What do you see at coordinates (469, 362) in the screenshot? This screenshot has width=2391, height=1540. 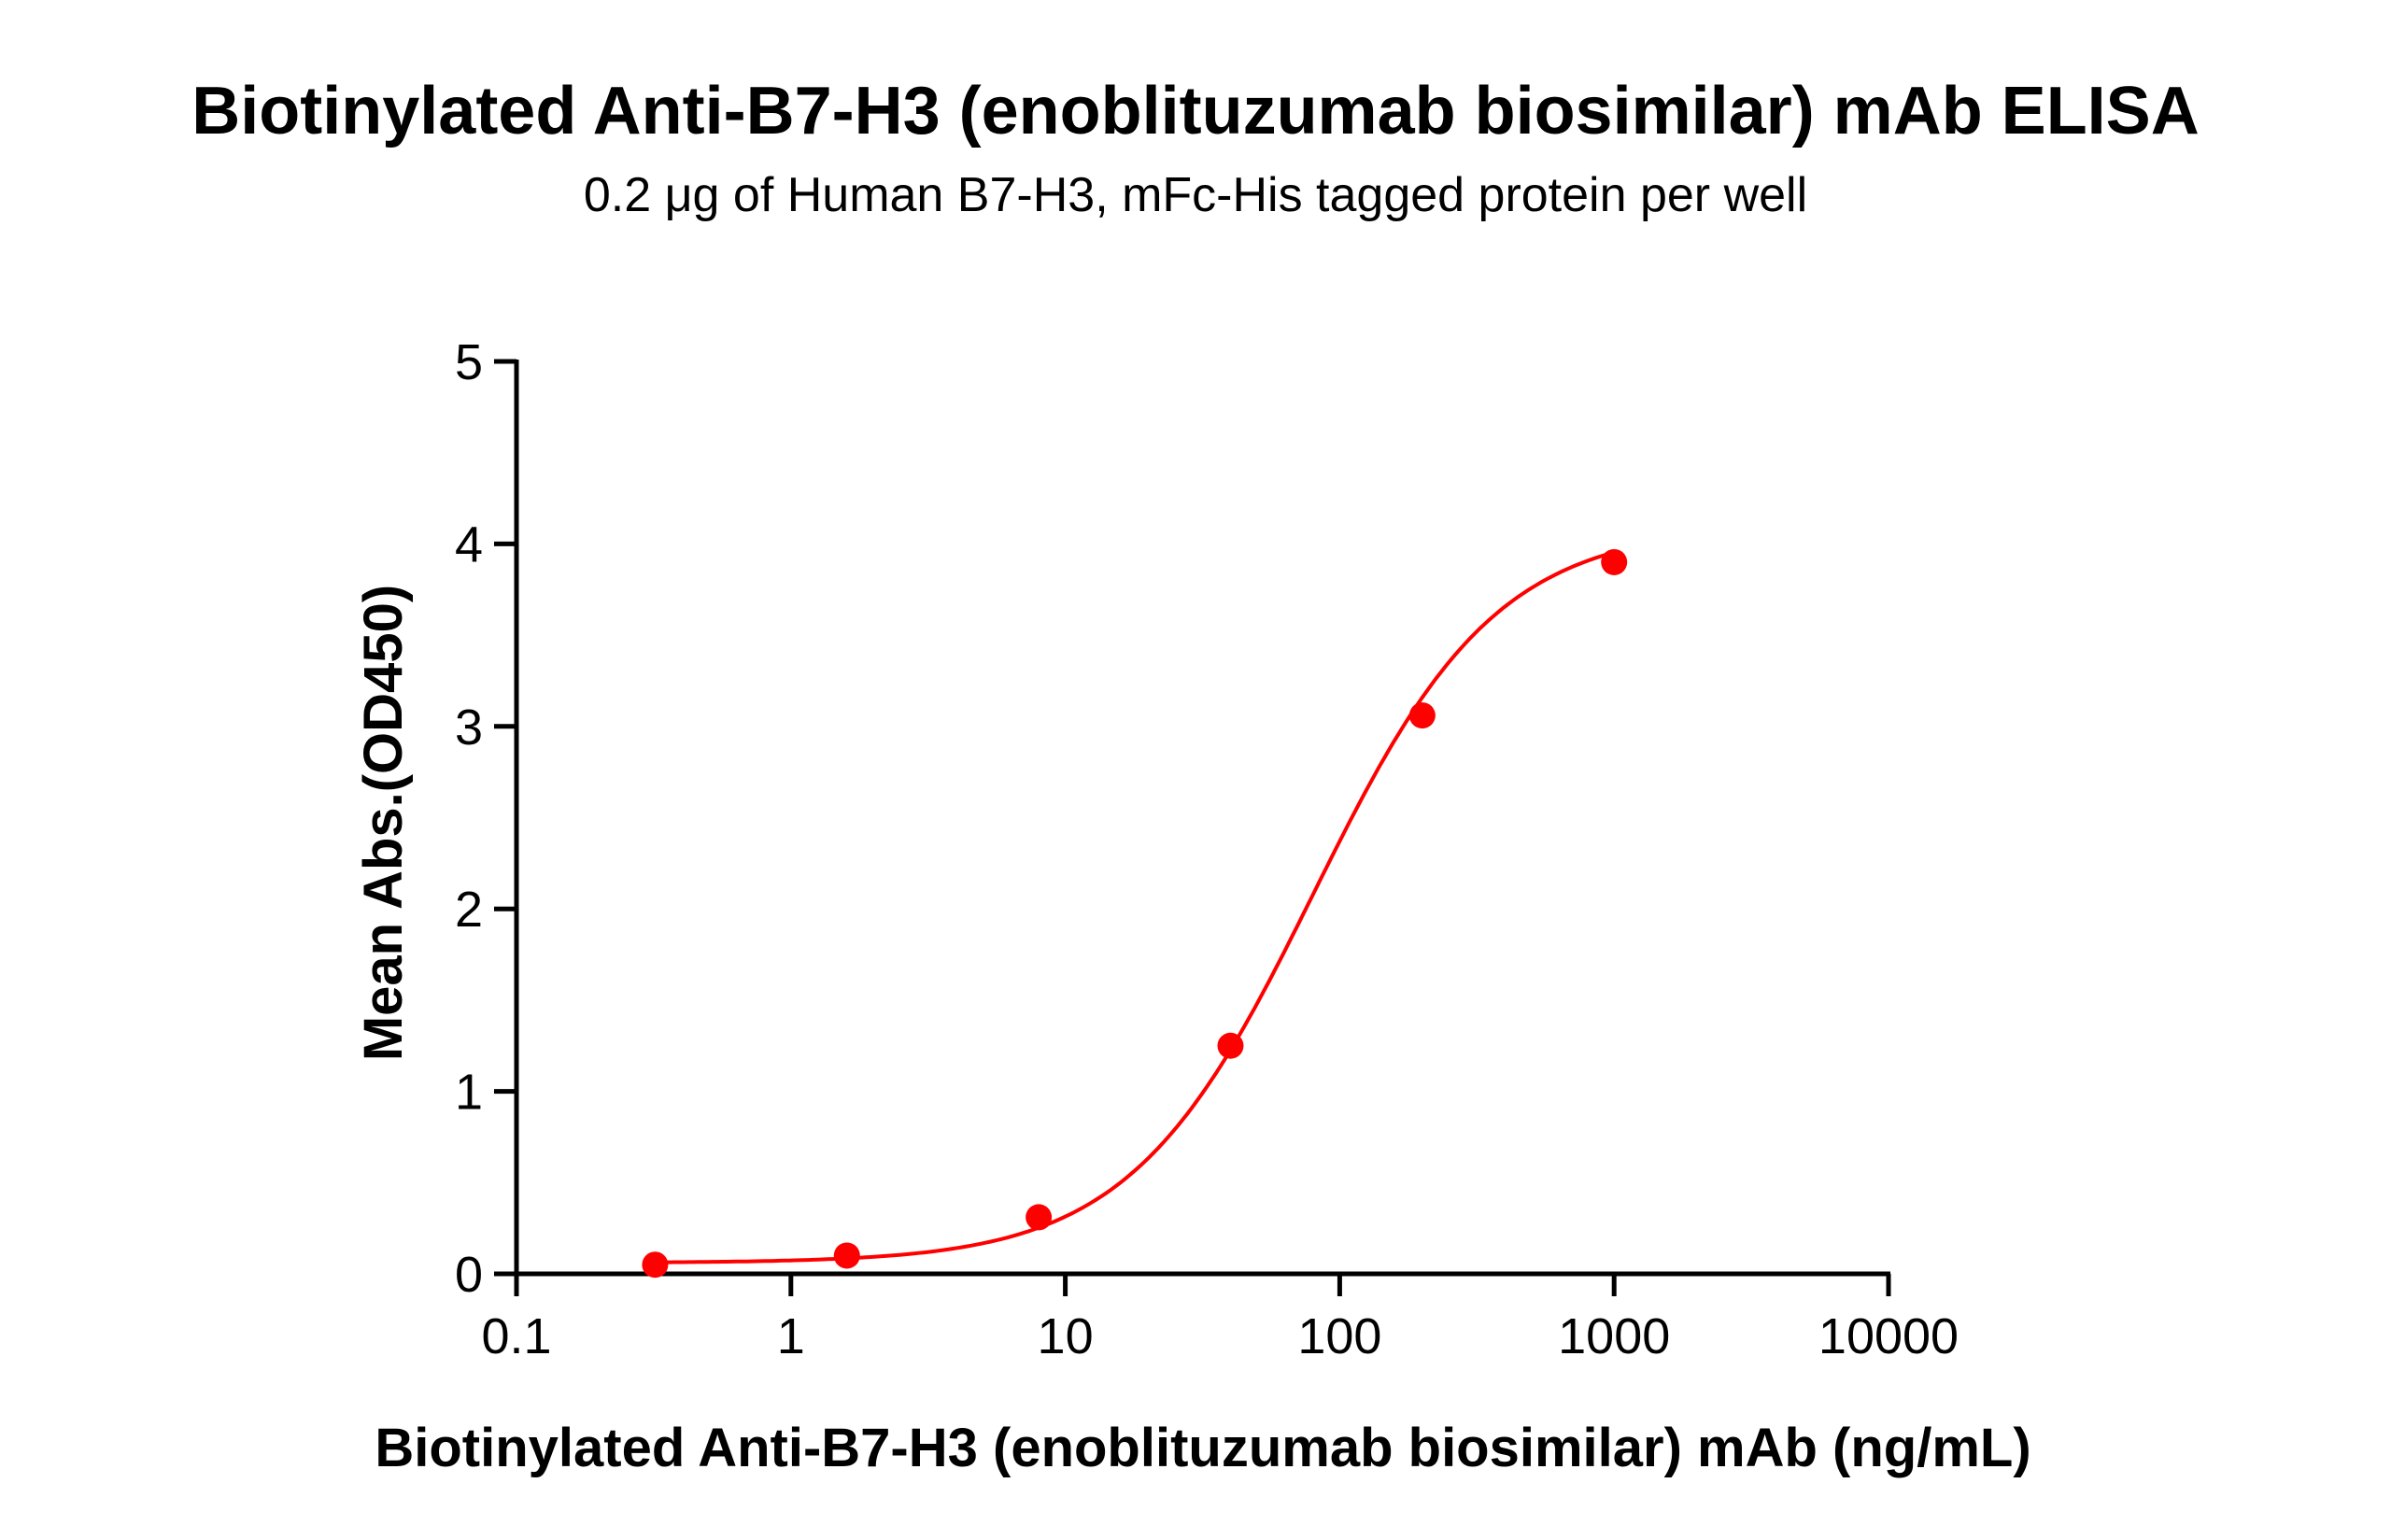 I see `y-tick-label: 5` at bounding box center [469, 362].